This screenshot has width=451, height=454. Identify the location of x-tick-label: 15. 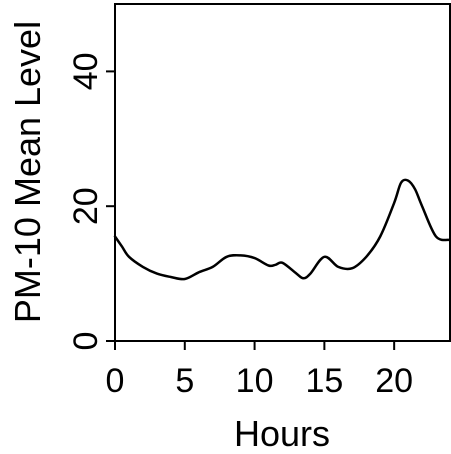
(324, 381).